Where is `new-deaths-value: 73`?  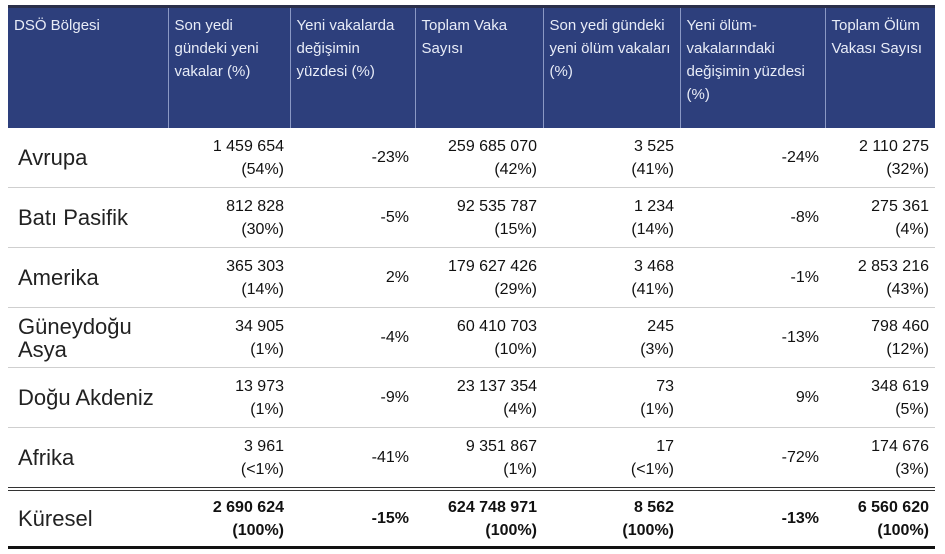 new-deaths-value: 73 is located at coordinates (665, 386).